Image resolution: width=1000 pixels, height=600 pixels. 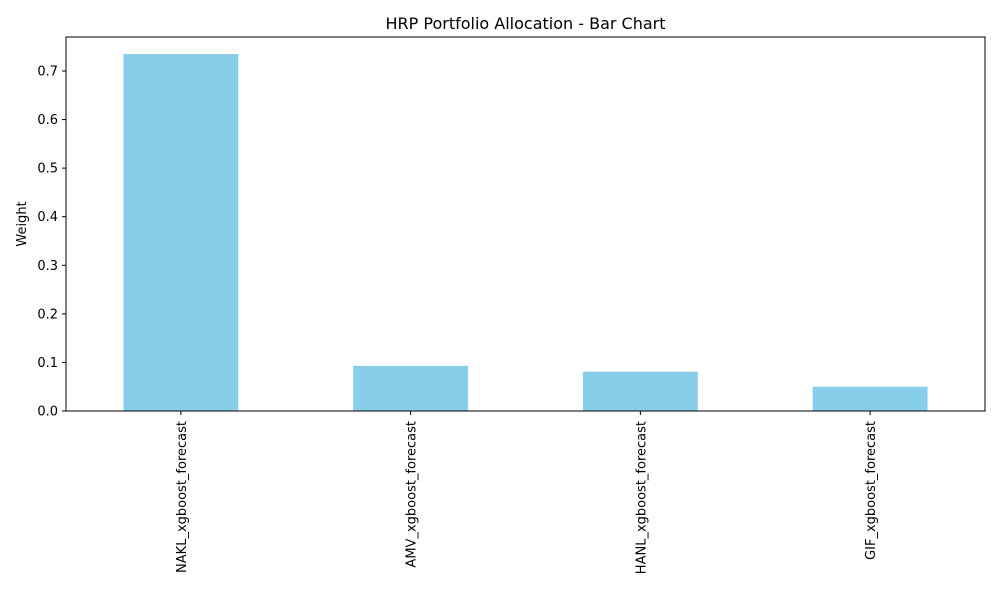 What do you see at coordinates (640, 391) in the screenshot?
I see `bar-HANL_xgboost_forecast` at bounding box center [640, 391].